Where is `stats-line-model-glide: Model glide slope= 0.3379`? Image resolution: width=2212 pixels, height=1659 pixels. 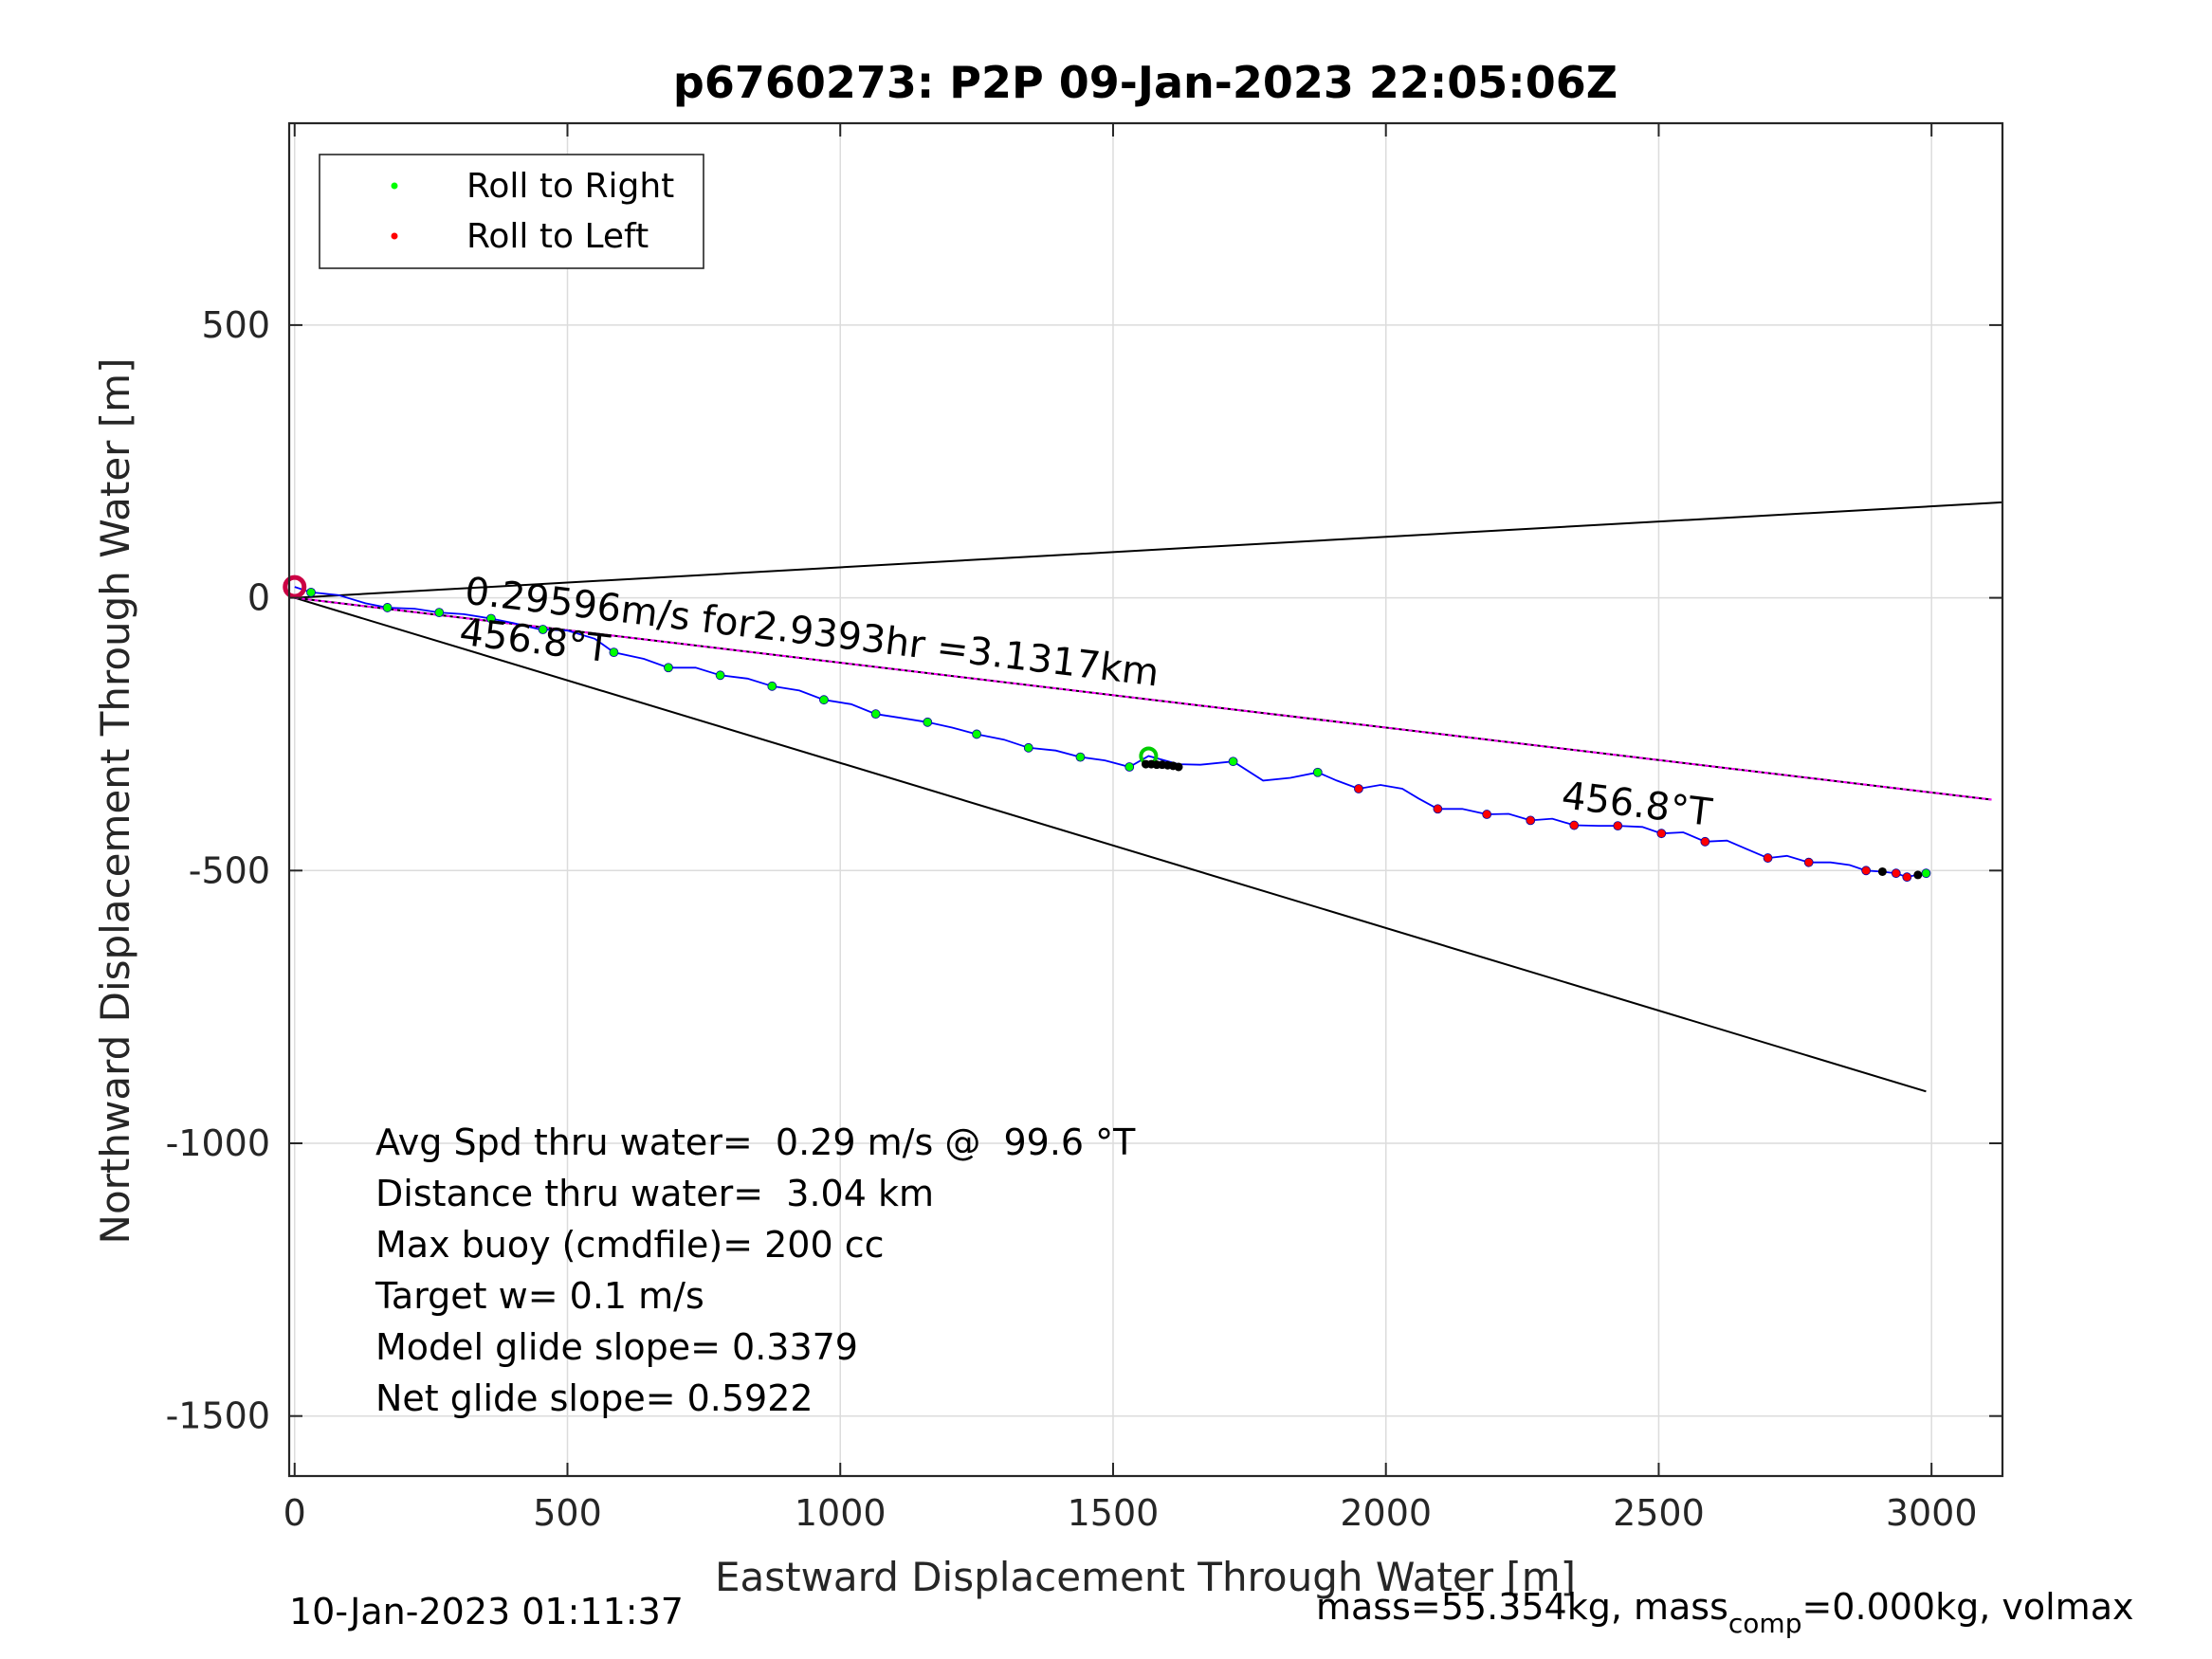 stats-line-model-glide: Model glide slope= 0.3379 is located at coordinates (616, 1347).